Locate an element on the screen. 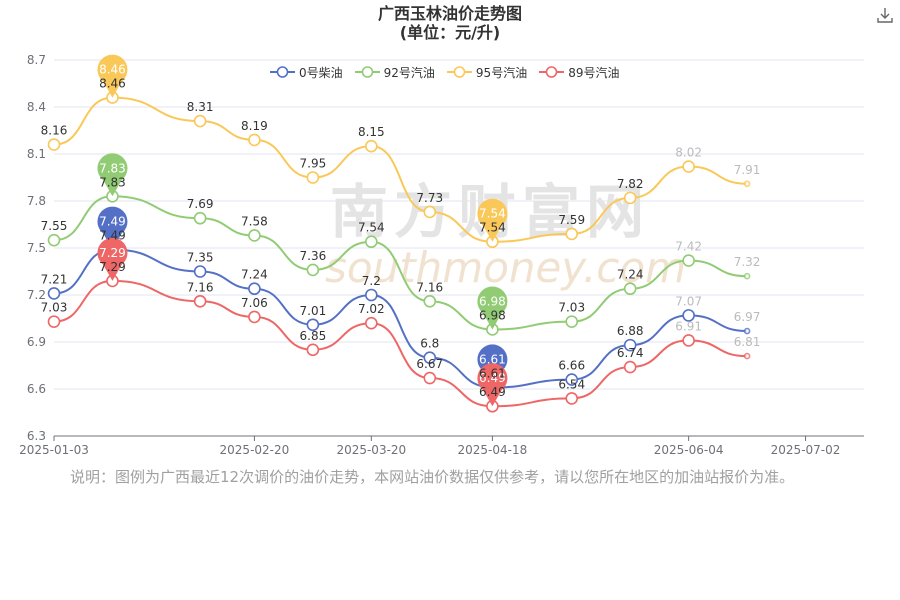 The image size is (900, 600). data-label: 6.81 is located at coordinates (747, 342).